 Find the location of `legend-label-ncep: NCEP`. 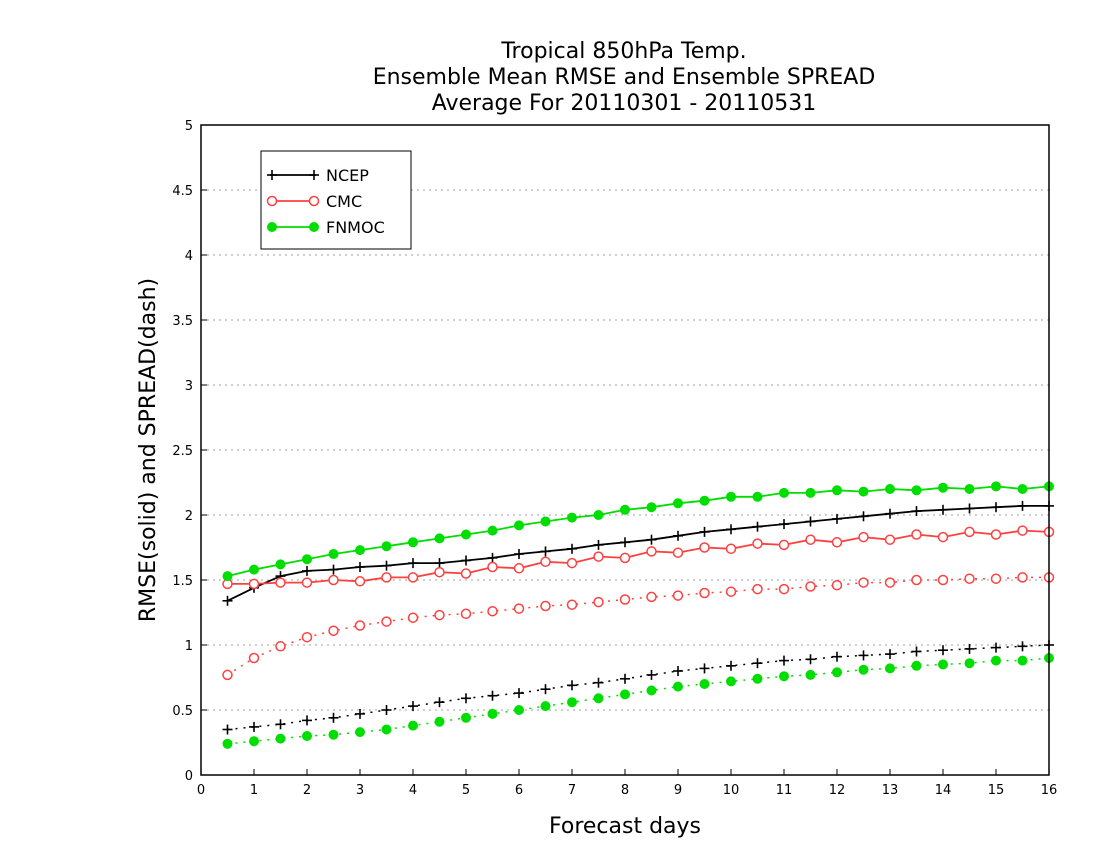

legend-label-ncep: NCEP is located at coordinates (347, 175).